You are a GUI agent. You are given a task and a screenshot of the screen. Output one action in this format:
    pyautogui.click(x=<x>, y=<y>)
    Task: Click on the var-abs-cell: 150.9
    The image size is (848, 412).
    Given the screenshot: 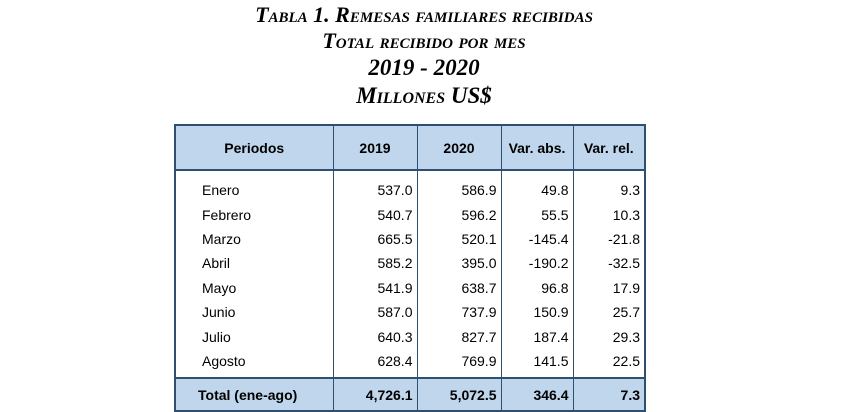 What is the action you would take?
    pyautogui.click(x=536, y=312)
    